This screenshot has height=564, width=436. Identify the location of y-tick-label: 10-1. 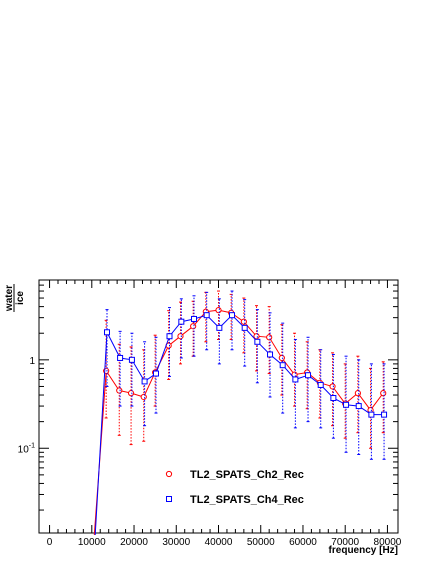
(26, 448).